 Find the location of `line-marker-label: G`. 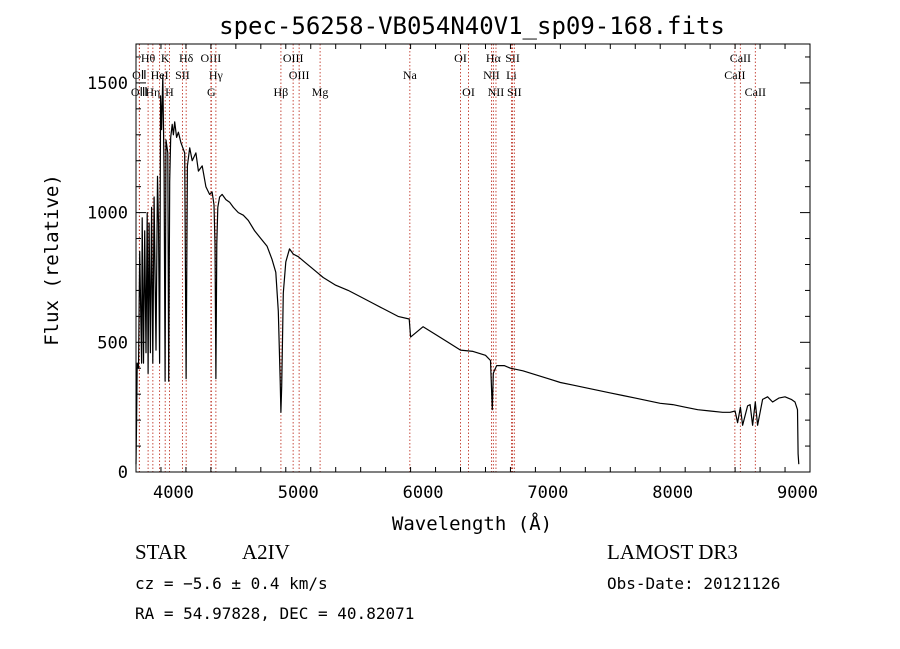

line-marker-label: G is located at coordinates (211, 92).